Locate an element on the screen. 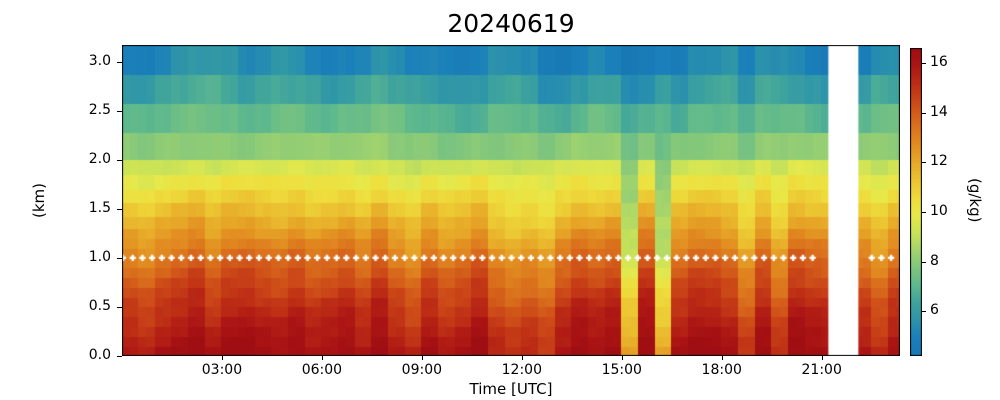 Image resolution: width=1000 pixels, height=400 pixels. colorbar-tick-label: 8 is located at coordinates (934, 260).